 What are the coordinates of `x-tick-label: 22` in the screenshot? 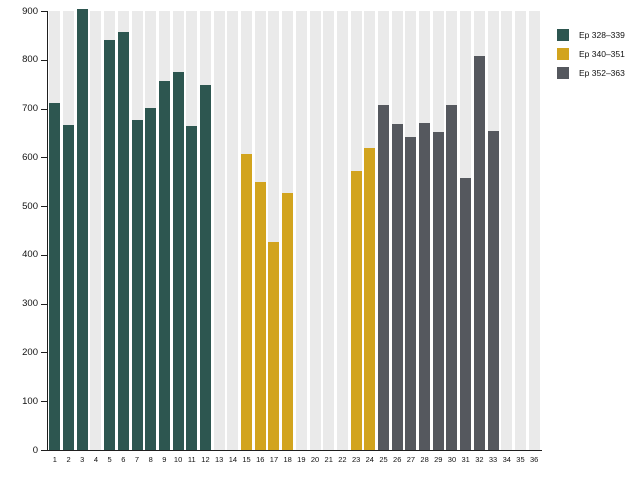 It's located at (342, 459).